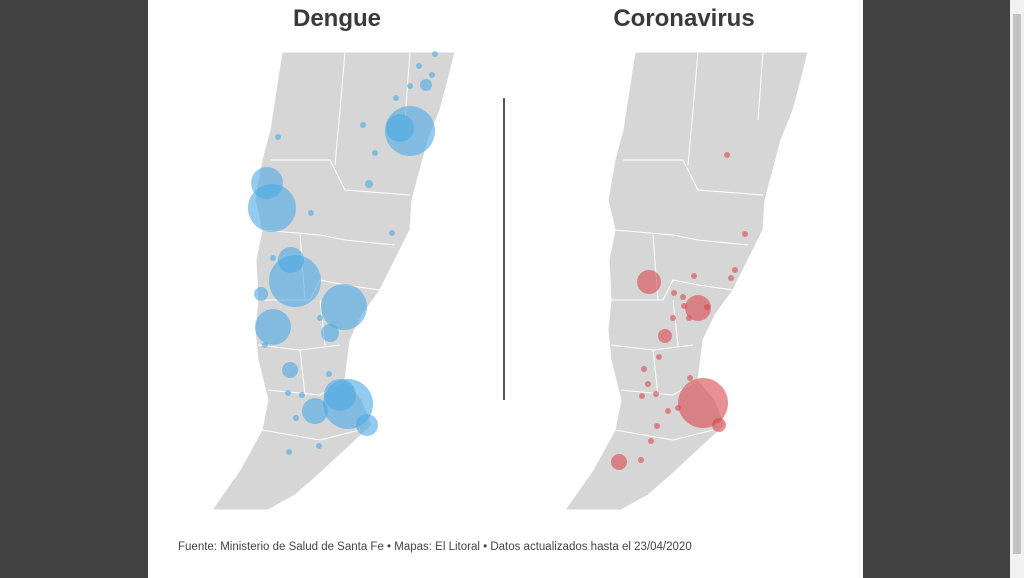  I want to click on map-title: Dengue, so click(337, 18).